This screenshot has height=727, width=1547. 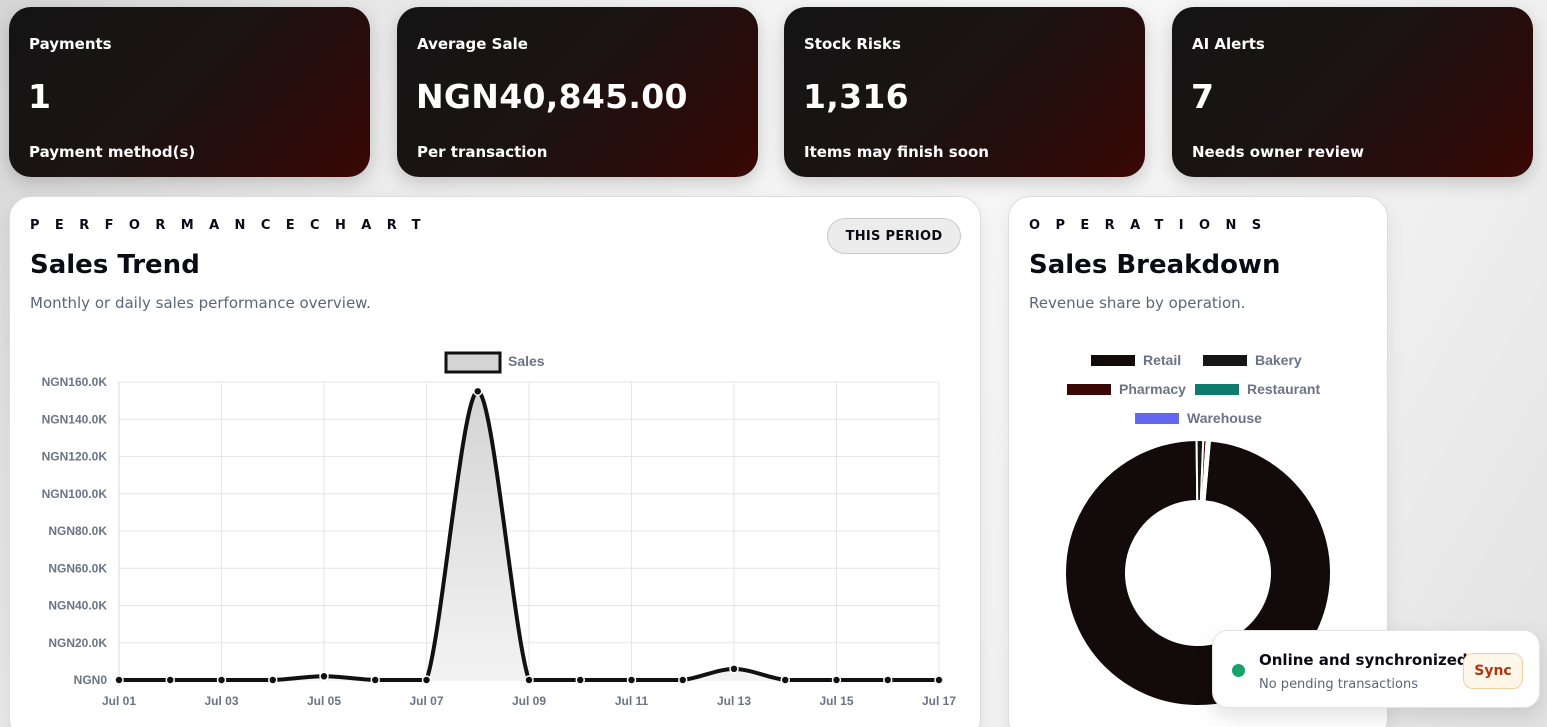 What do you see at coordinates (77, 606) in the screenshot?
I see `y-tick-label: NGN40.0K` at bounding box center [77, 606].